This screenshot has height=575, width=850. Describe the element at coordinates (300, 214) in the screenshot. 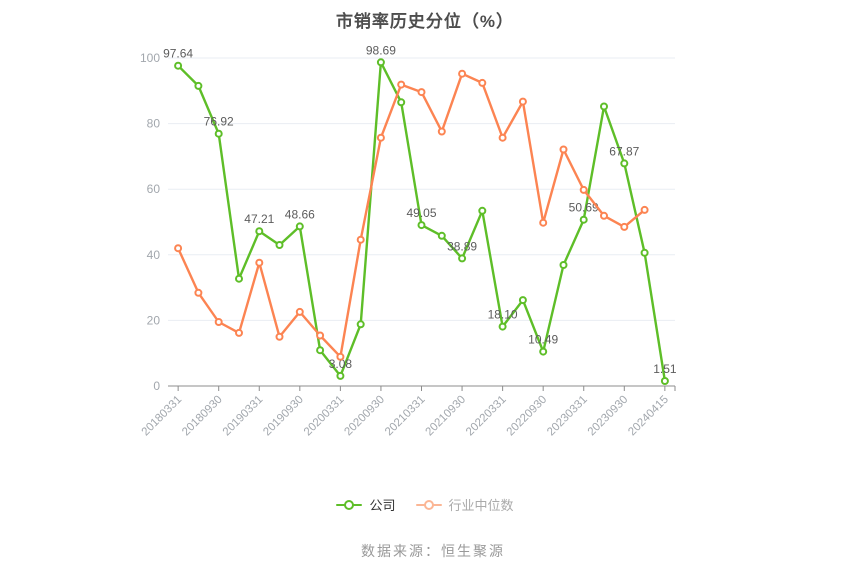

I see `company-point-value-label: 48.66` at that location.